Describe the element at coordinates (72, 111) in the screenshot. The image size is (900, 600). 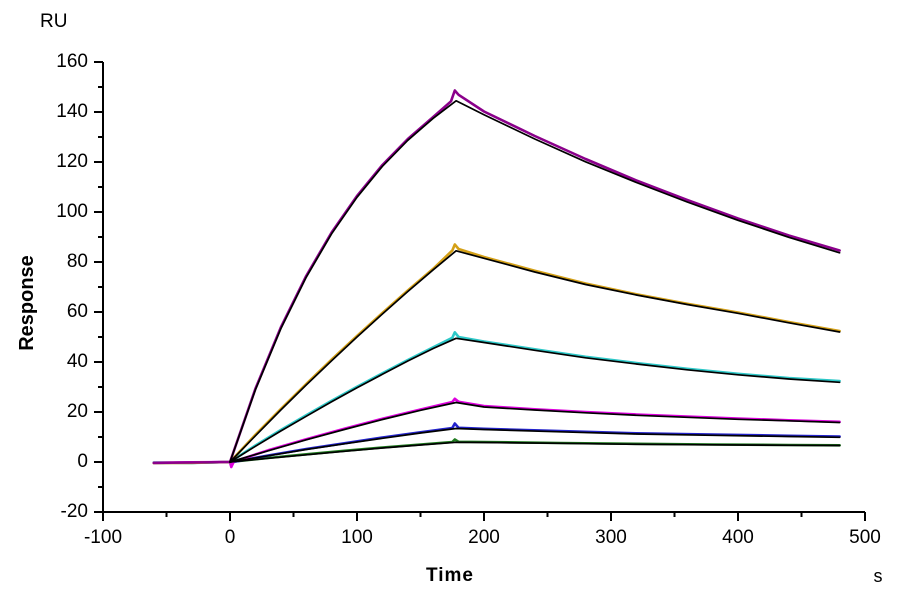
I see `y-tick-label: 140` at that location.